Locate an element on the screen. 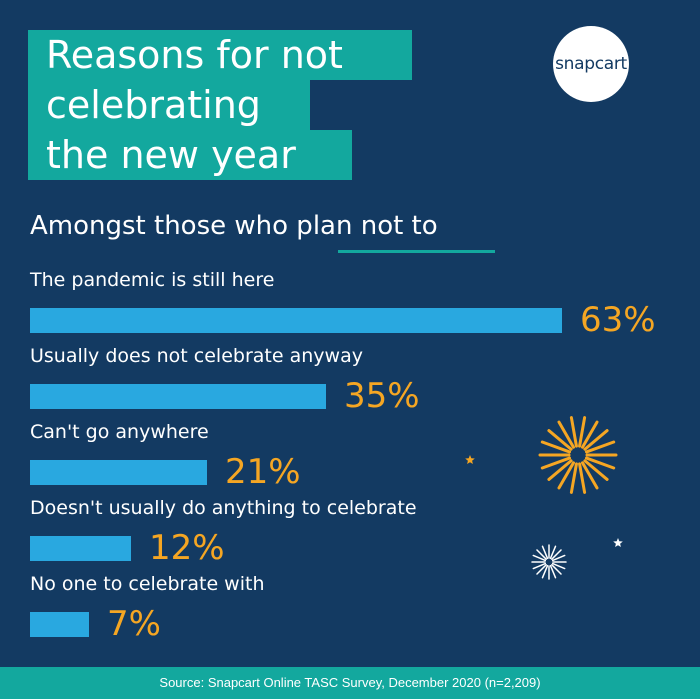 The height and width of the screenshot is (699, 700). value-label: 35% is located at coordinates (382, 396).